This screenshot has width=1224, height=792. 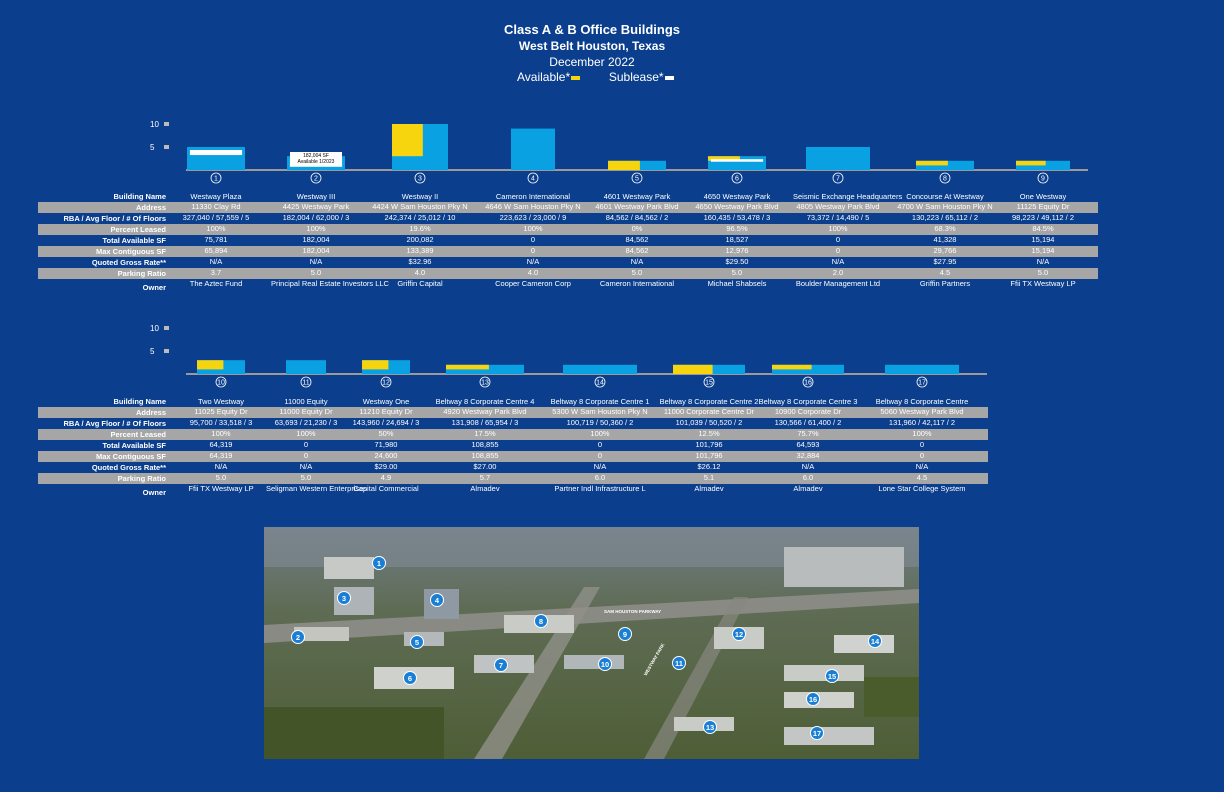 What do you see at coordinates (386, 411) in the screenshot?
I see `address-cell: 11210 Equity Dr` at bounding box center [386, 411].